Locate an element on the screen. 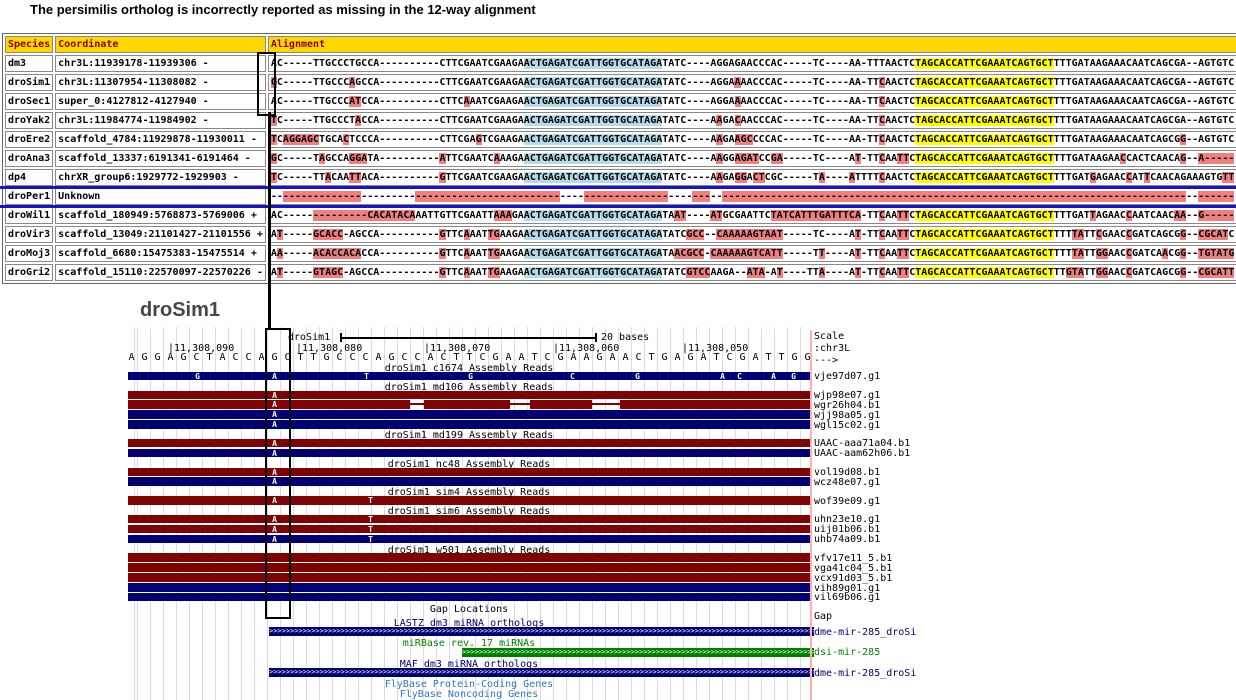  alignment-segment: AC-----TTGCCC is located at coordinates (310, 101).